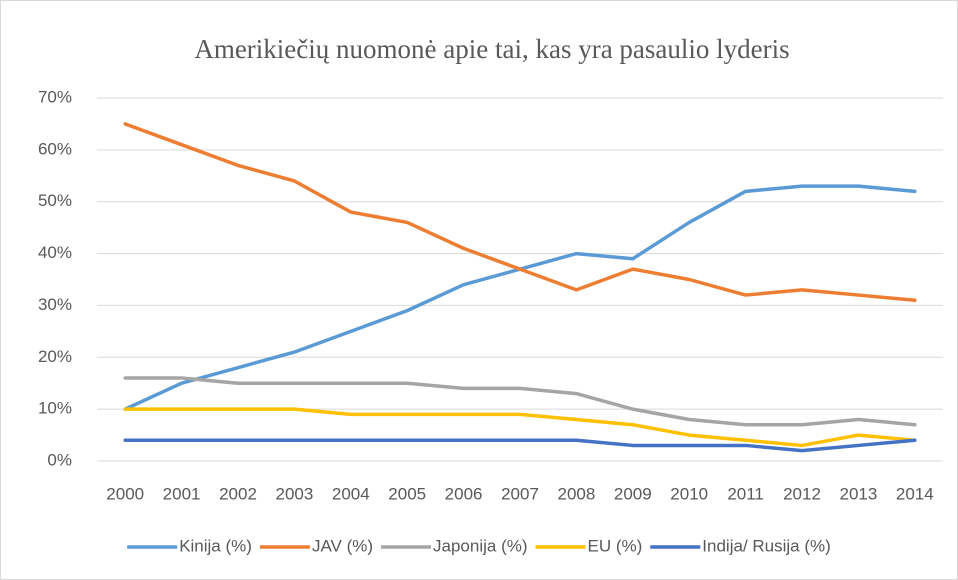  I want to click on x-tick-label: 2009, so click(633, 493).